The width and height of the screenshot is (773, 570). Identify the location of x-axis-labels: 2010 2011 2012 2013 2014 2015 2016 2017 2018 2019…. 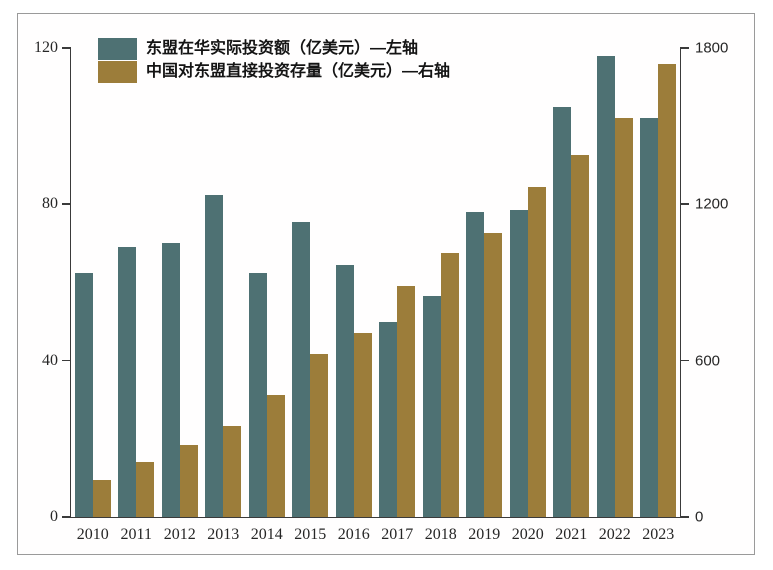
(375, 535).